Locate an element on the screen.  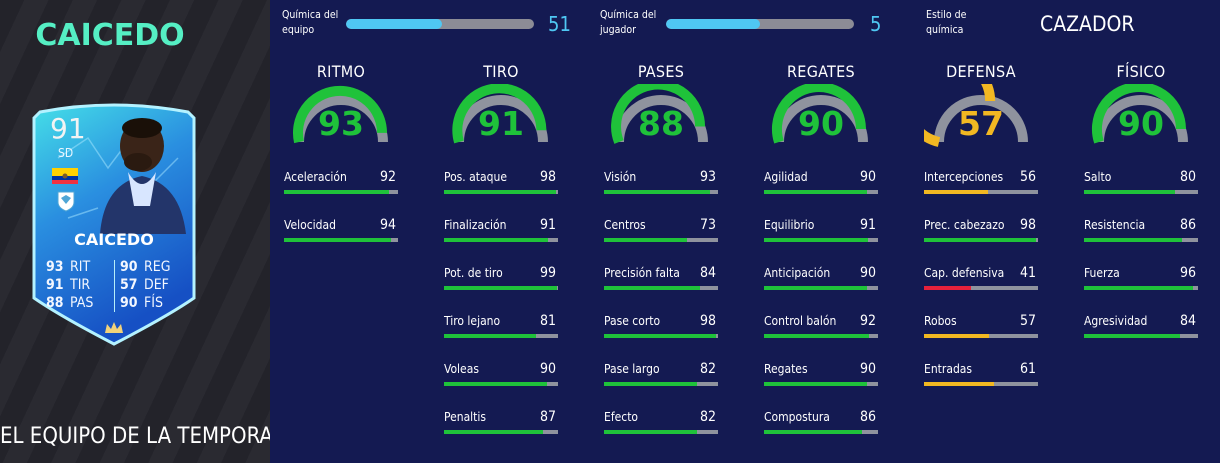
attribute-value: 80 is located at coordinates (1187, 177).